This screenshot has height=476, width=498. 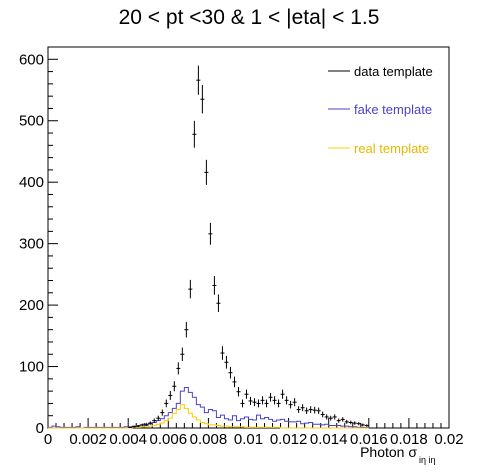 I want to click on x-axis-label-subscript: iη iη, so click(x=427, y=460).